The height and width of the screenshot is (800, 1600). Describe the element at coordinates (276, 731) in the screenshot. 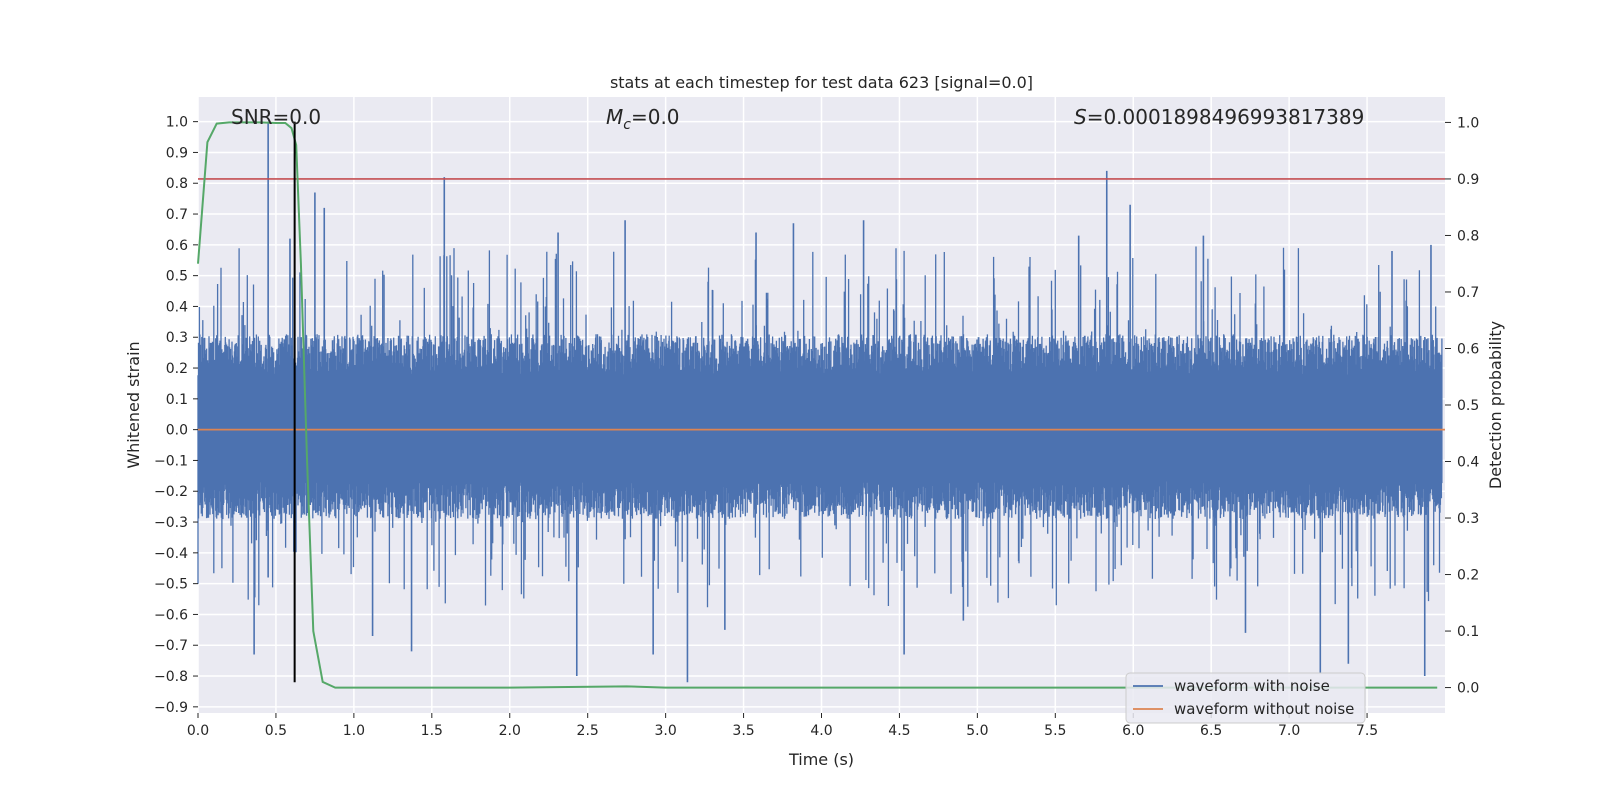

I see `x-tick-label: 0.5` at that location.